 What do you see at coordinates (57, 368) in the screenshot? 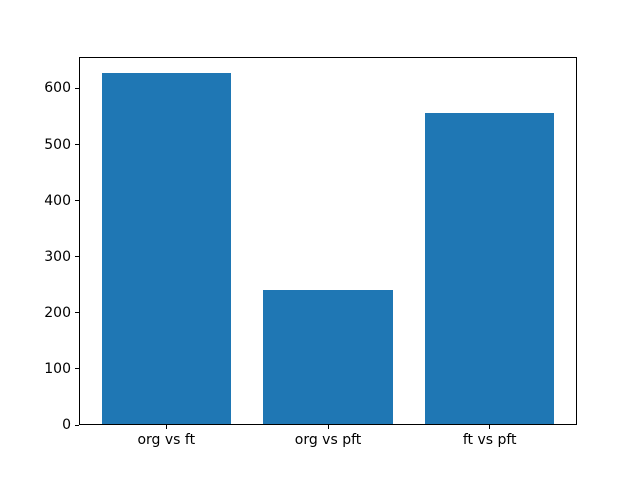
I see `y-tick-label: 100` at bounding box center [57, 368].